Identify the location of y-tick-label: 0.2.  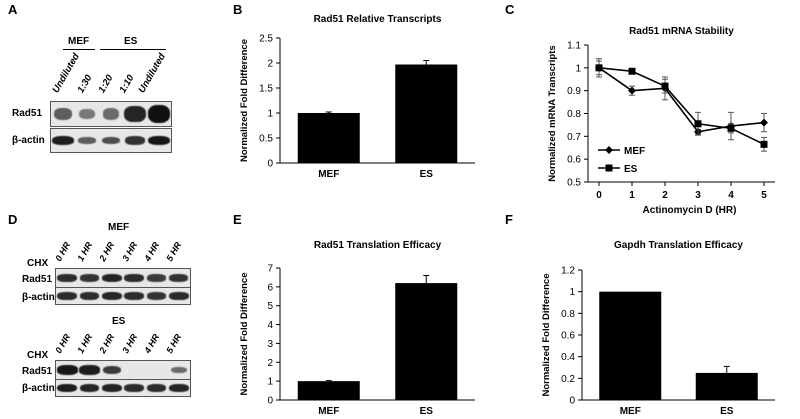
(568, 379).